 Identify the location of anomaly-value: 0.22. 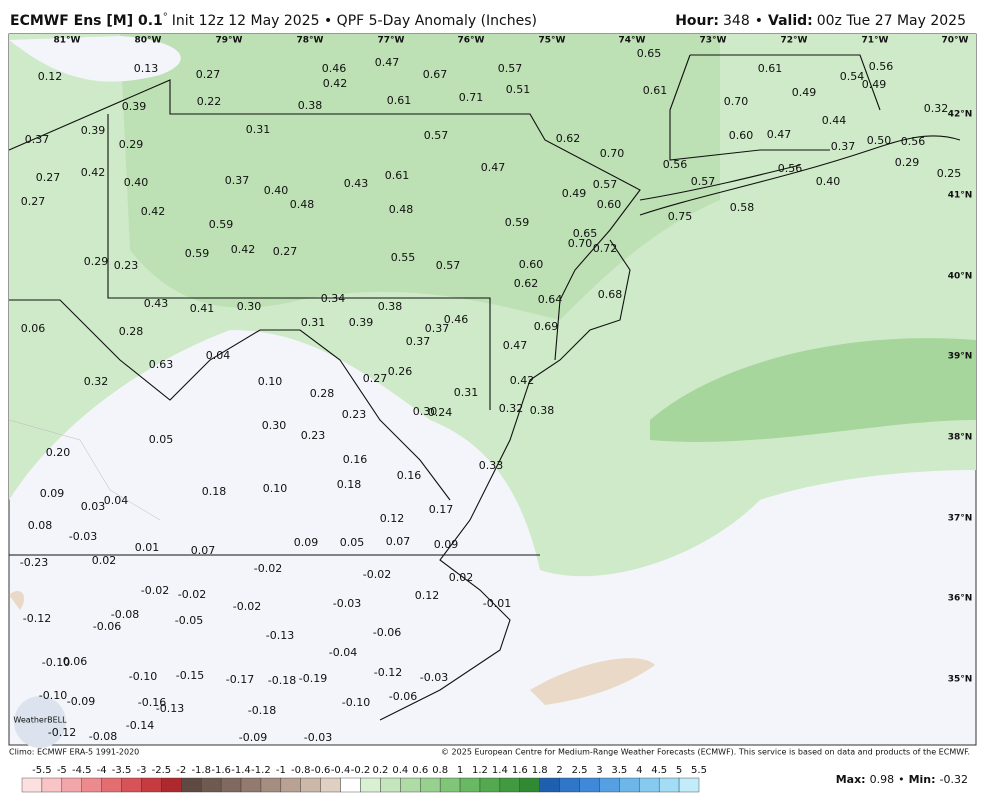
(209, 101).